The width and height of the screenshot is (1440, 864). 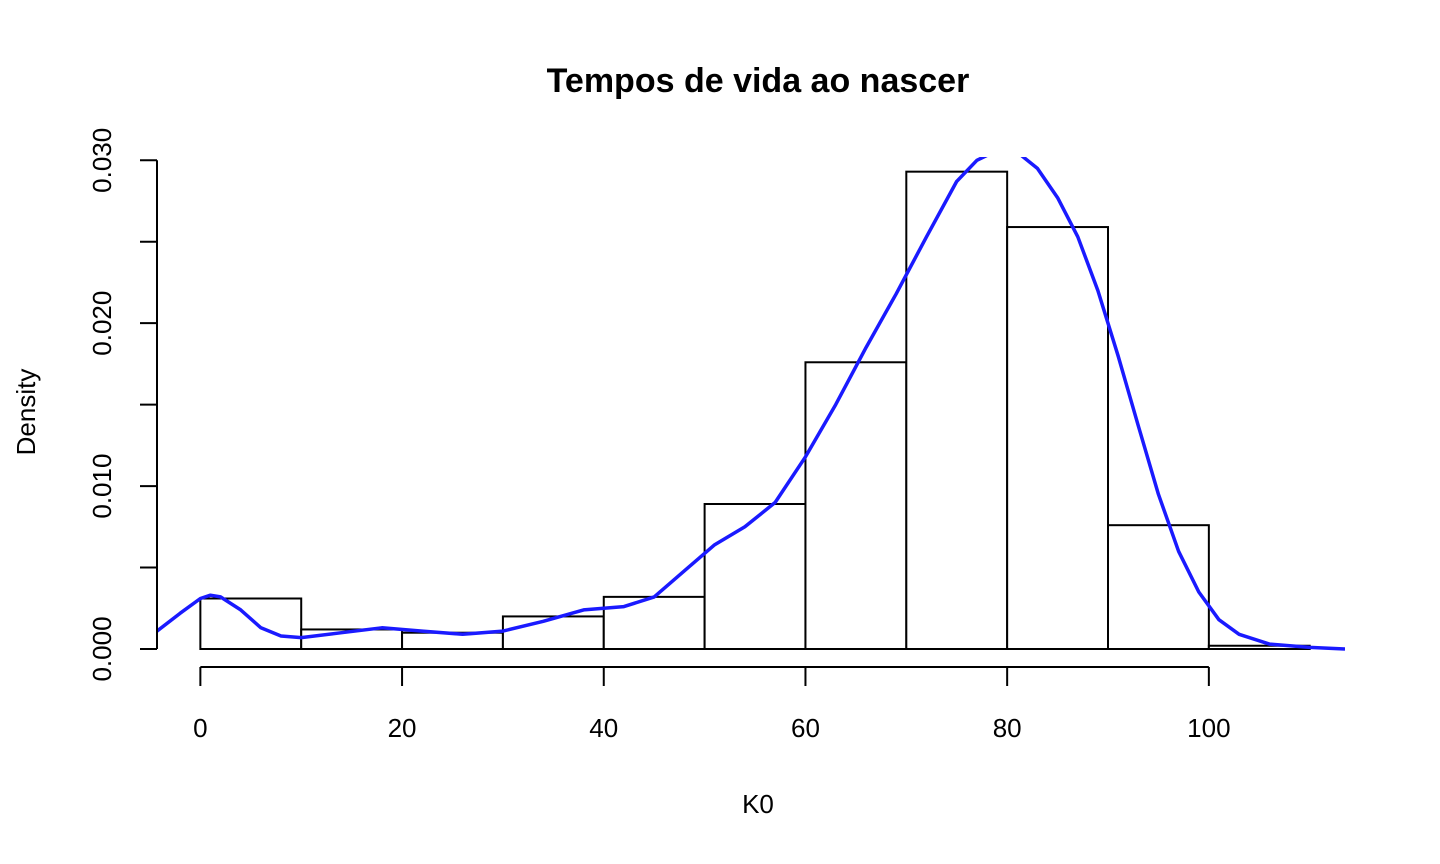 What do you see at coordinates (1007, 728) in the screenshot?
I see `x-tick-label: 80` at bounding box center [1007, 728].